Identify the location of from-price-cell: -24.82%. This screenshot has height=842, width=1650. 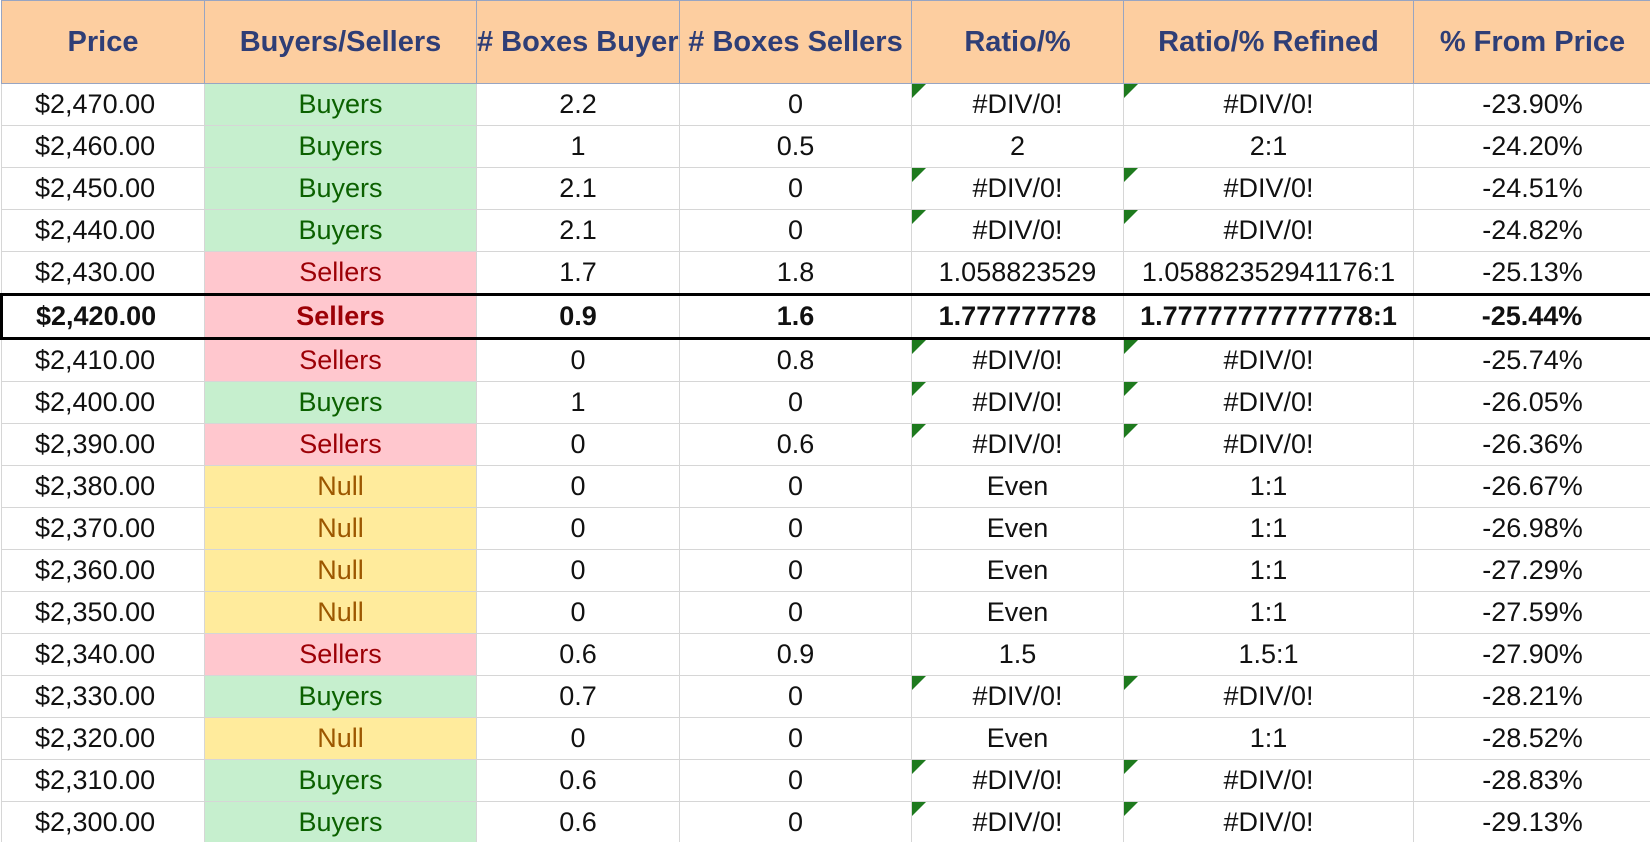
(1531, 230).